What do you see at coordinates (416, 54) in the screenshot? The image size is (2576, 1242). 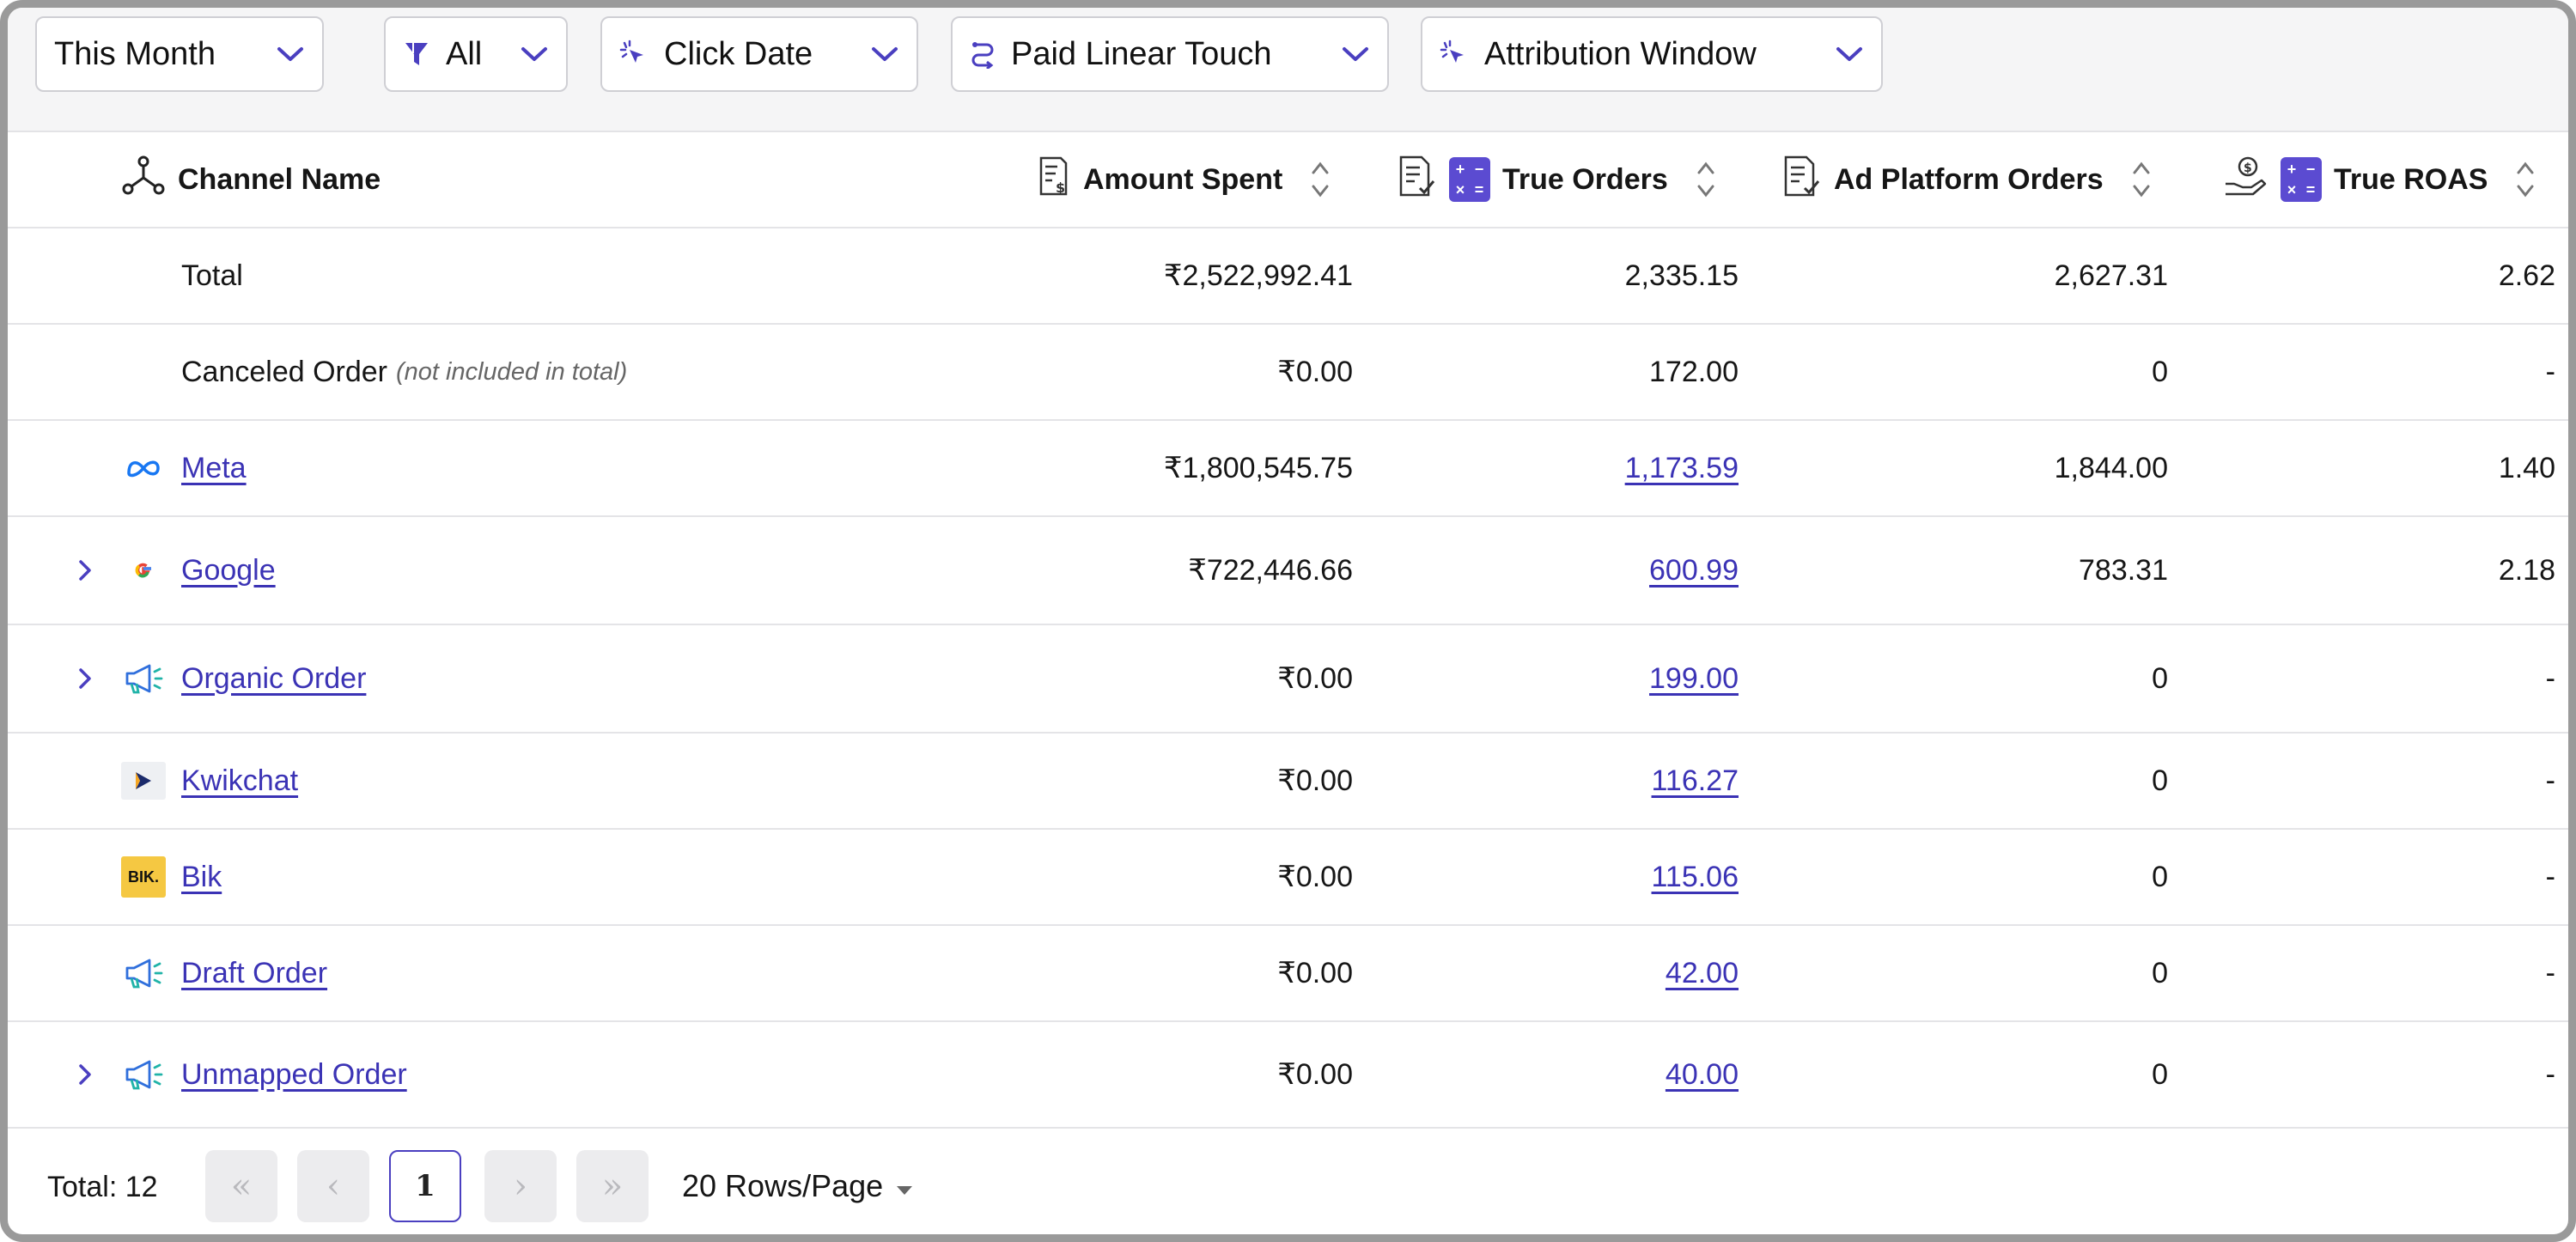 I see `filter-funnel-icon` at bounding box center [416, 54].